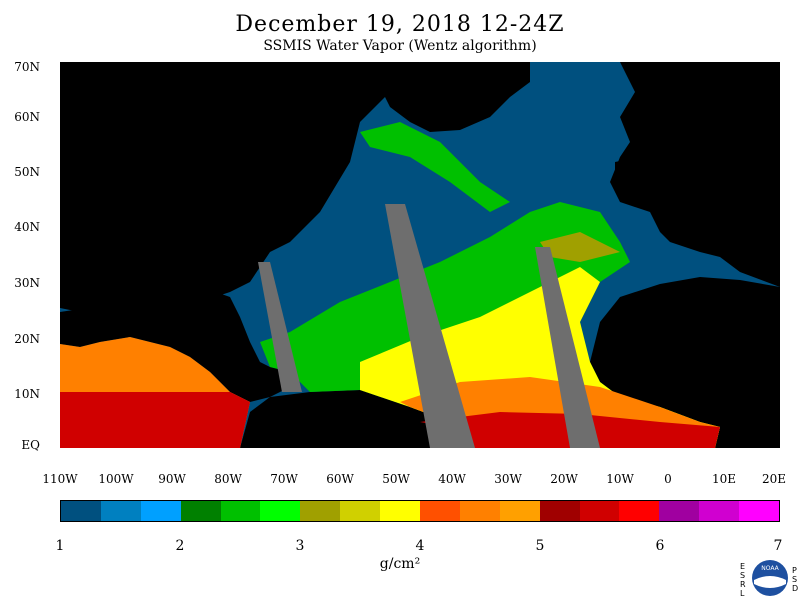 This screenshot has width=800, height=600. I want to click on lon-label: 60W, so click(340, 479).